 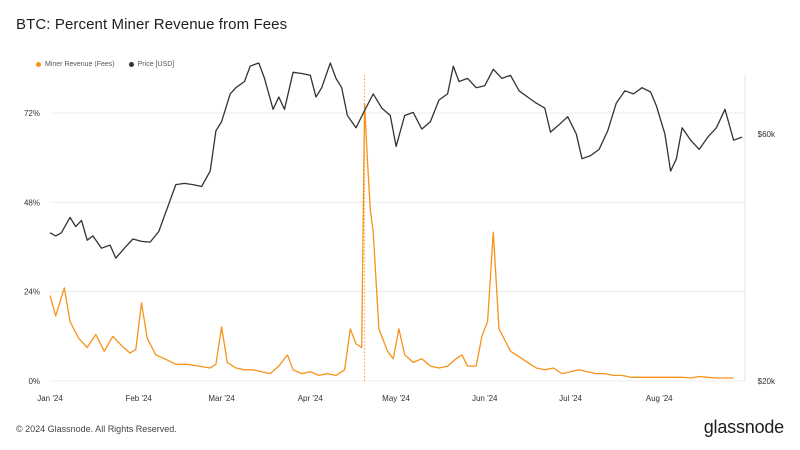 I want to click on x-tick-label: May '24, so click(x=396, y=398).